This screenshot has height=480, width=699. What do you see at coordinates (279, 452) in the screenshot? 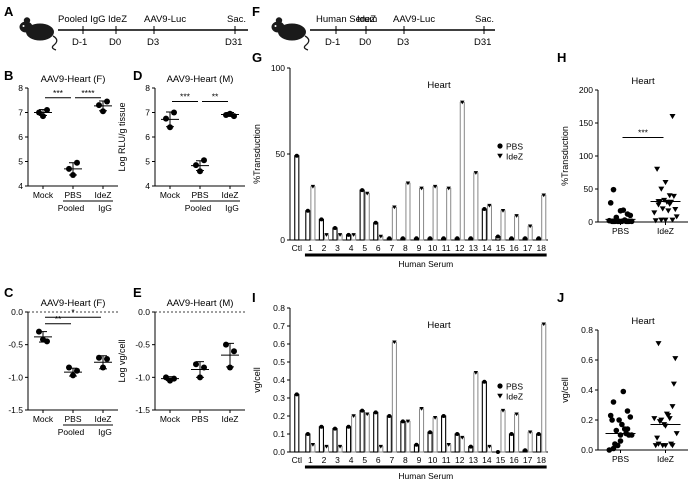
I see `y-tick-label: 0.0` at bounding box center [279, 452].